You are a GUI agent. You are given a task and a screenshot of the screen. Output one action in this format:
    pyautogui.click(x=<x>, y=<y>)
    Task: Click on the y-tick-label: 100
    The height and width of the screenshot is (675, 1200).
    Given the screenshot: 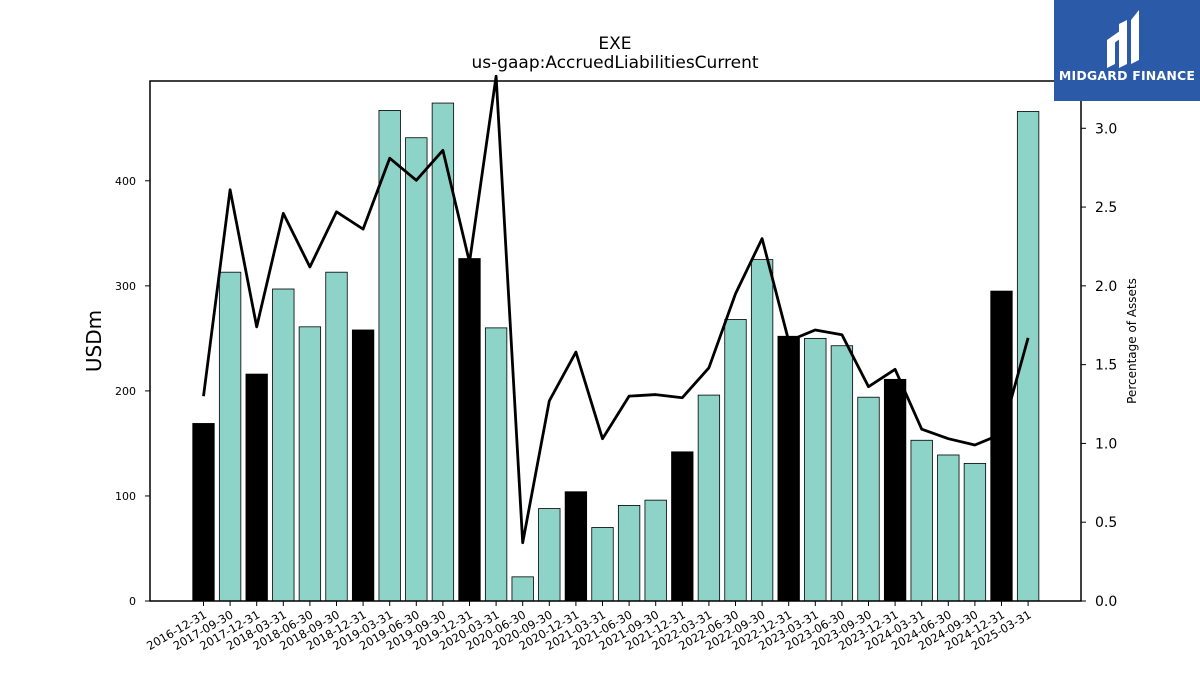 What is the action you would take?
    pyautogui.click(x=125, y=496)
    